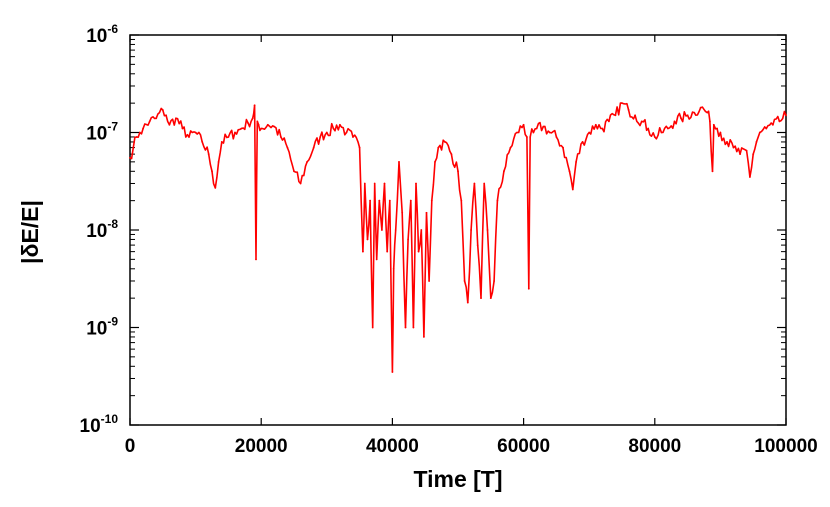 This screenshot has width=830, height=507. What do you see at coordinates (102, 132) in the screenshot?
I see `y-tick-label: 10⁻⁷` at bounding box center [102, 132].